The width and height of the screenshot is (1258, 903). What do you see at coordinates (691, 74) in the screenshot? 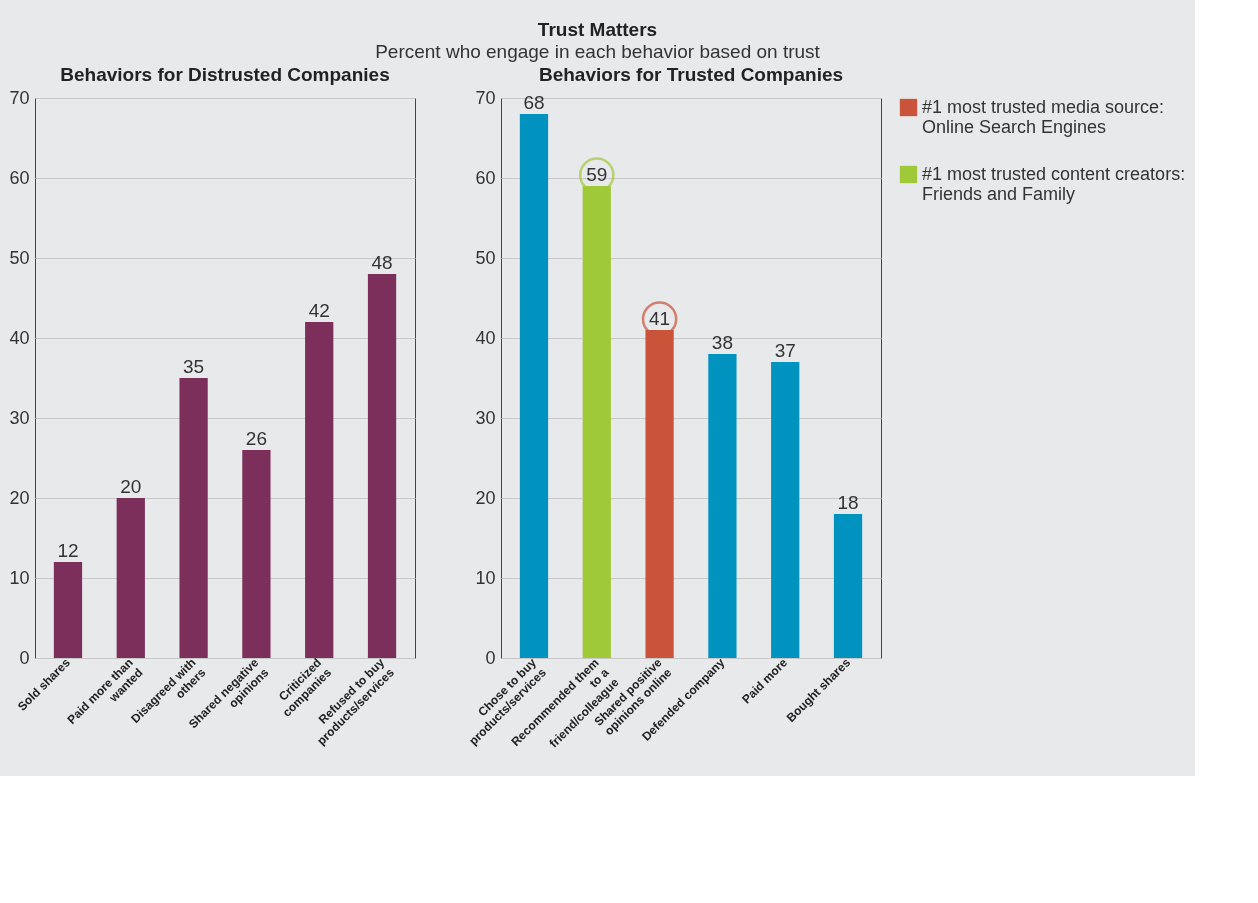
I see `chart-title: Behaviors for Trusted Companies` at bounding box center [691, 74].